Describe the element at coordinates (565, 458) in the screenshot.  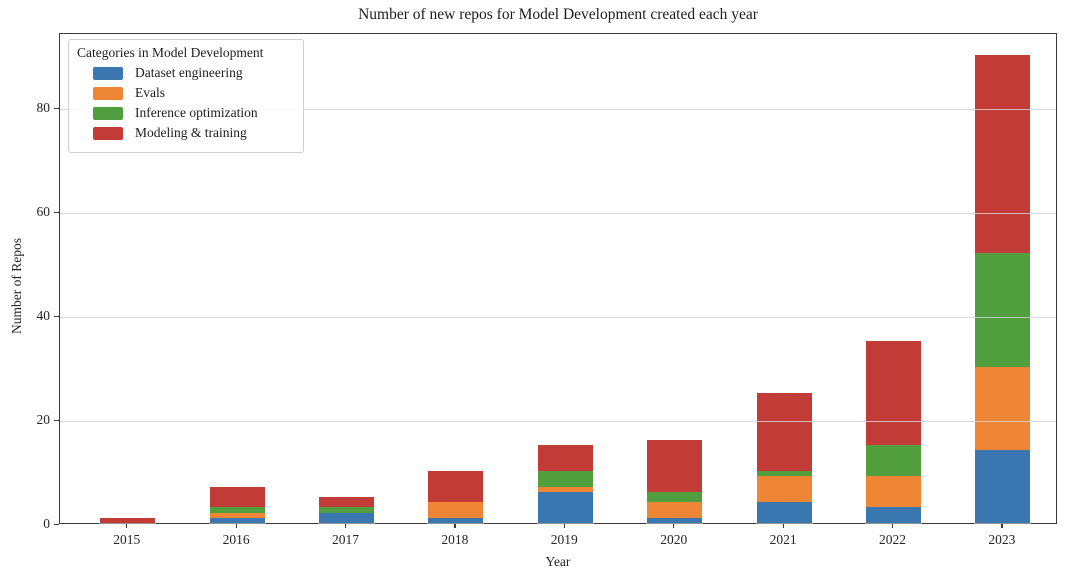
I see `bar-segment-2019-modeling-training` at that location.